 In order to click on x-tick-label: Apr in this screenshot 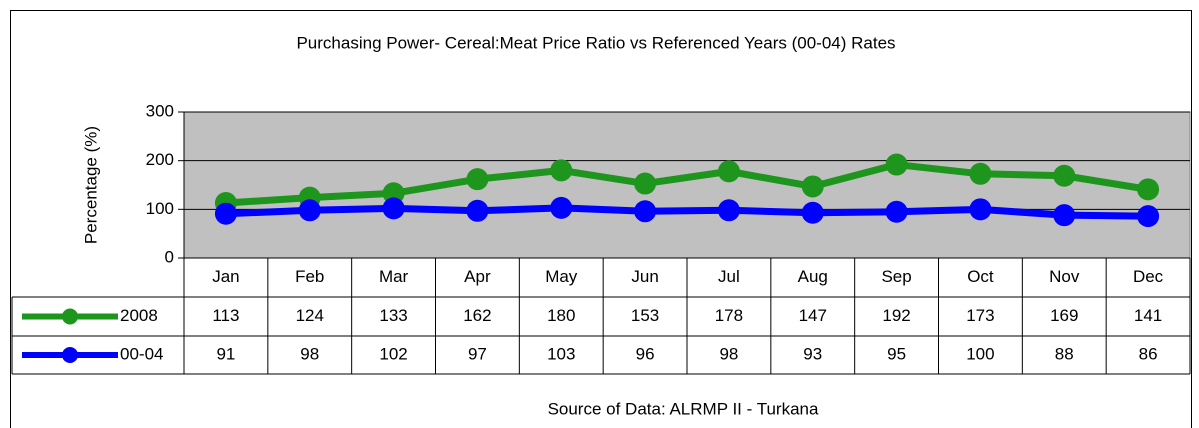, I will do `click(477, 276)`.